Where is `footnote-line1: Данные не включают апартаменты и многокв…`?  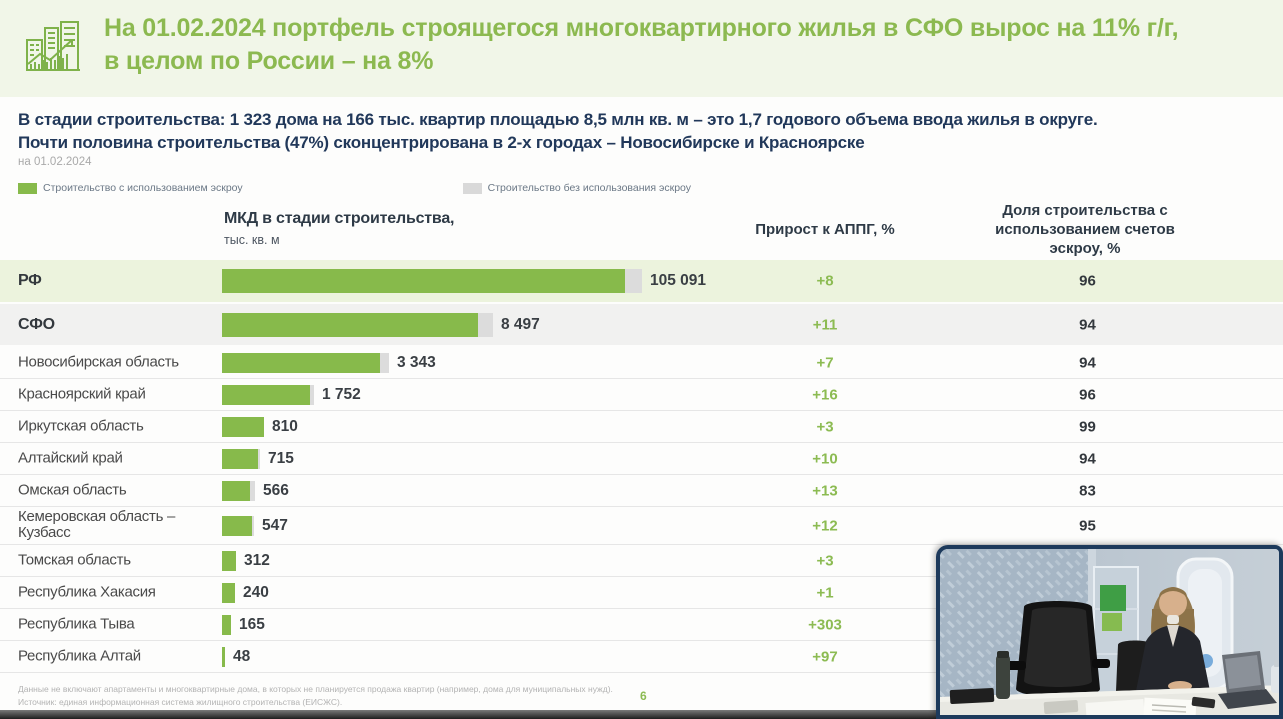 footnote-line1: Данные не включают апартаменты и многокв… is located at coordinates (315, 689).